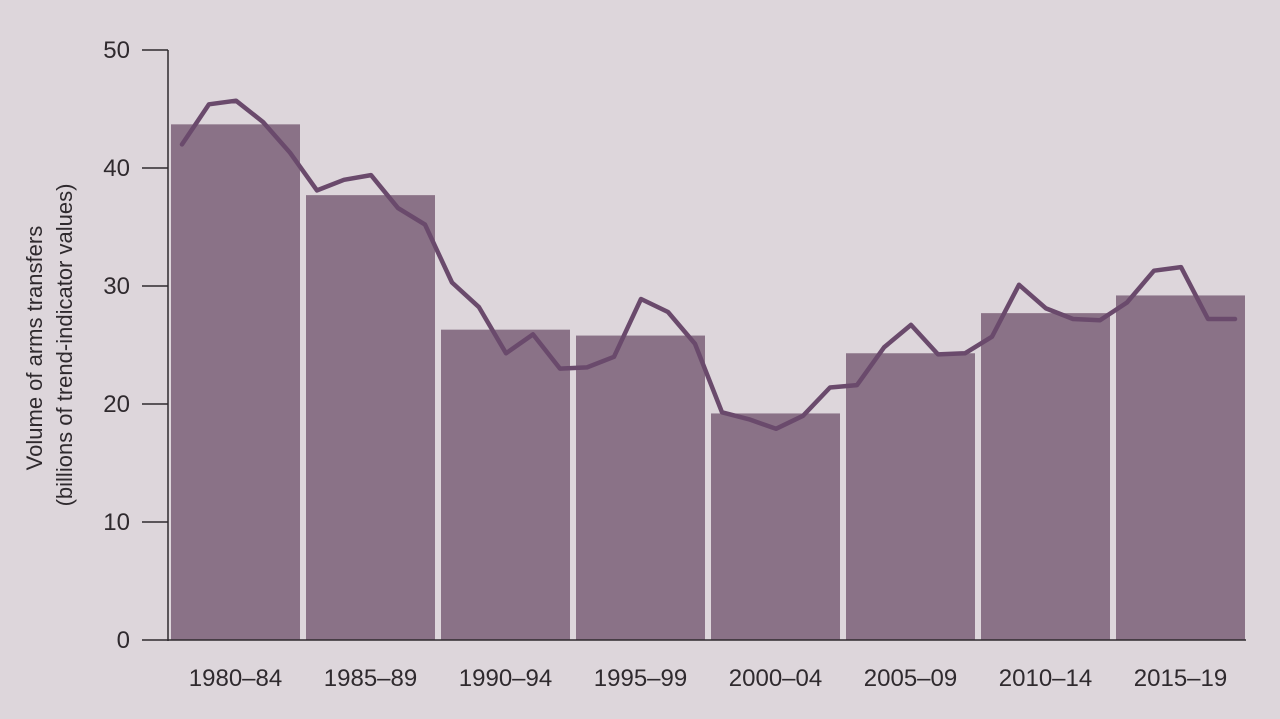  What do you see at coordinates (775, 526) in the screenshot?
I see `bar-2000–04` at bounding box center [775, 526].